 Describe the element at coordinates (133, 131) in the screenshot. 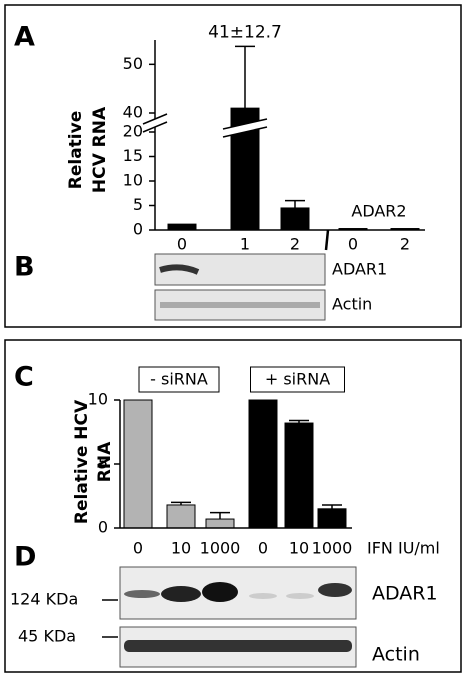

I see `y-tick-label: 20` at that location.